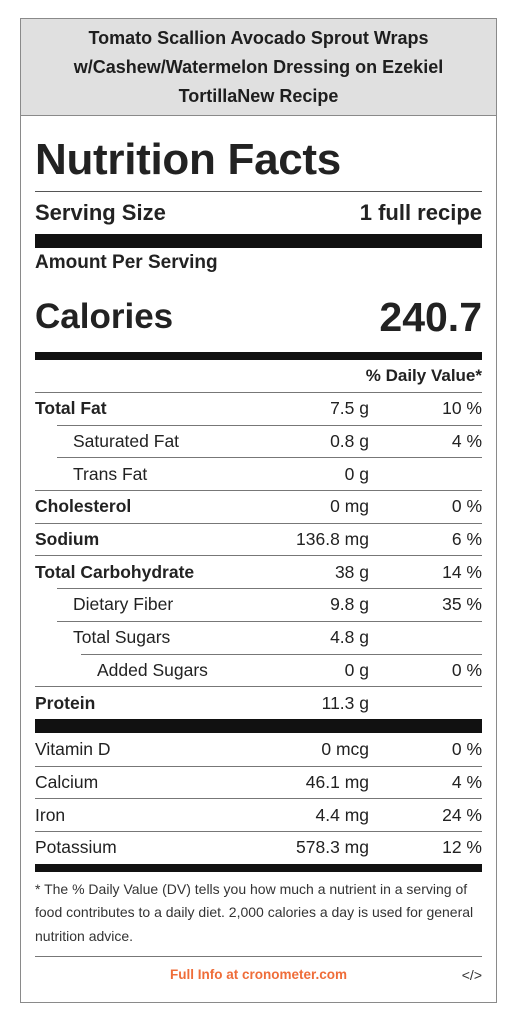 The width and height of the screenshot is (520, 1024). What do you see at coordinates (345, 702) in the screenshot?
I see `nutrient-amount: 11.3 g` at bounding box center [345, 702].